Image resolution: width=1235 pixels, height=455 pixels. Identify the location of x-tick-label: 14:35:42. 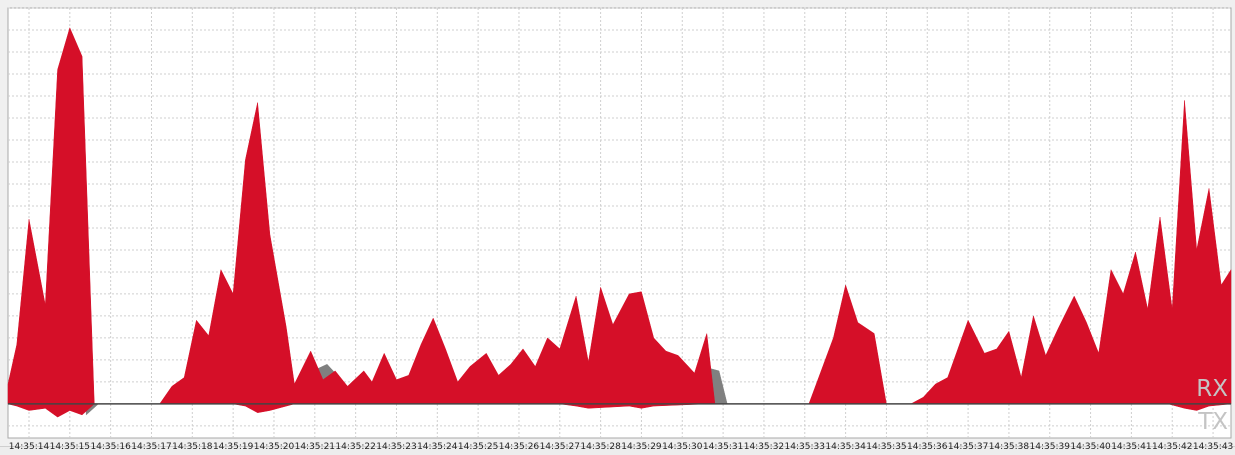
(1172, 447).